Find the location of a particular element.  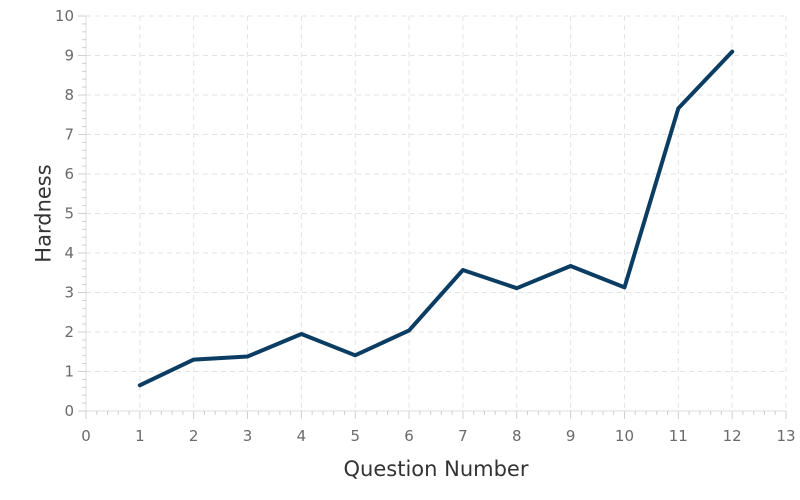

y-tick-label: 9 is located at coordinates (69, 56).